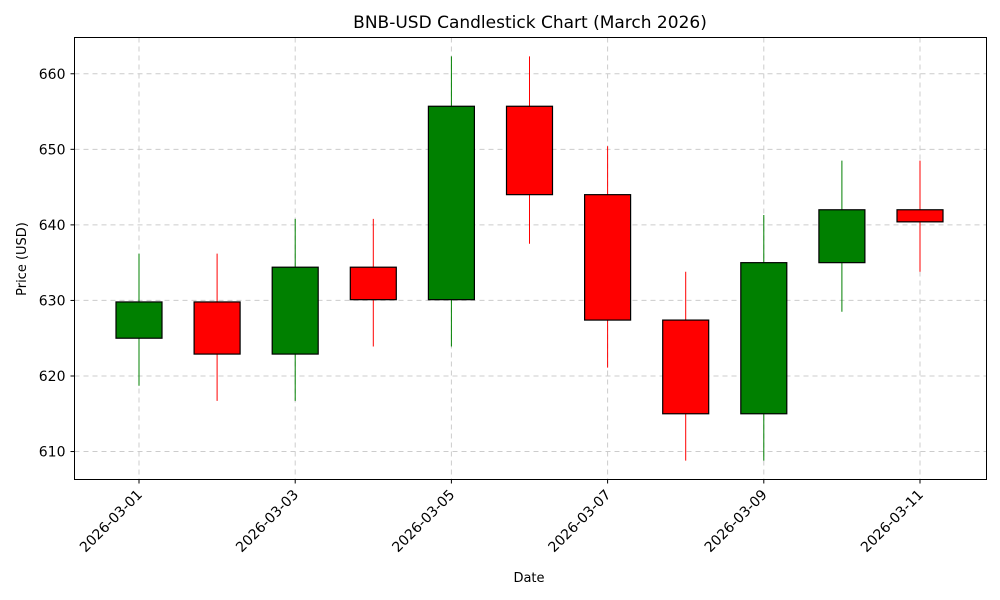  Describe the element at coordinates (52, 301) in the screenshot. I see `y-tick-label: 630` at that location.